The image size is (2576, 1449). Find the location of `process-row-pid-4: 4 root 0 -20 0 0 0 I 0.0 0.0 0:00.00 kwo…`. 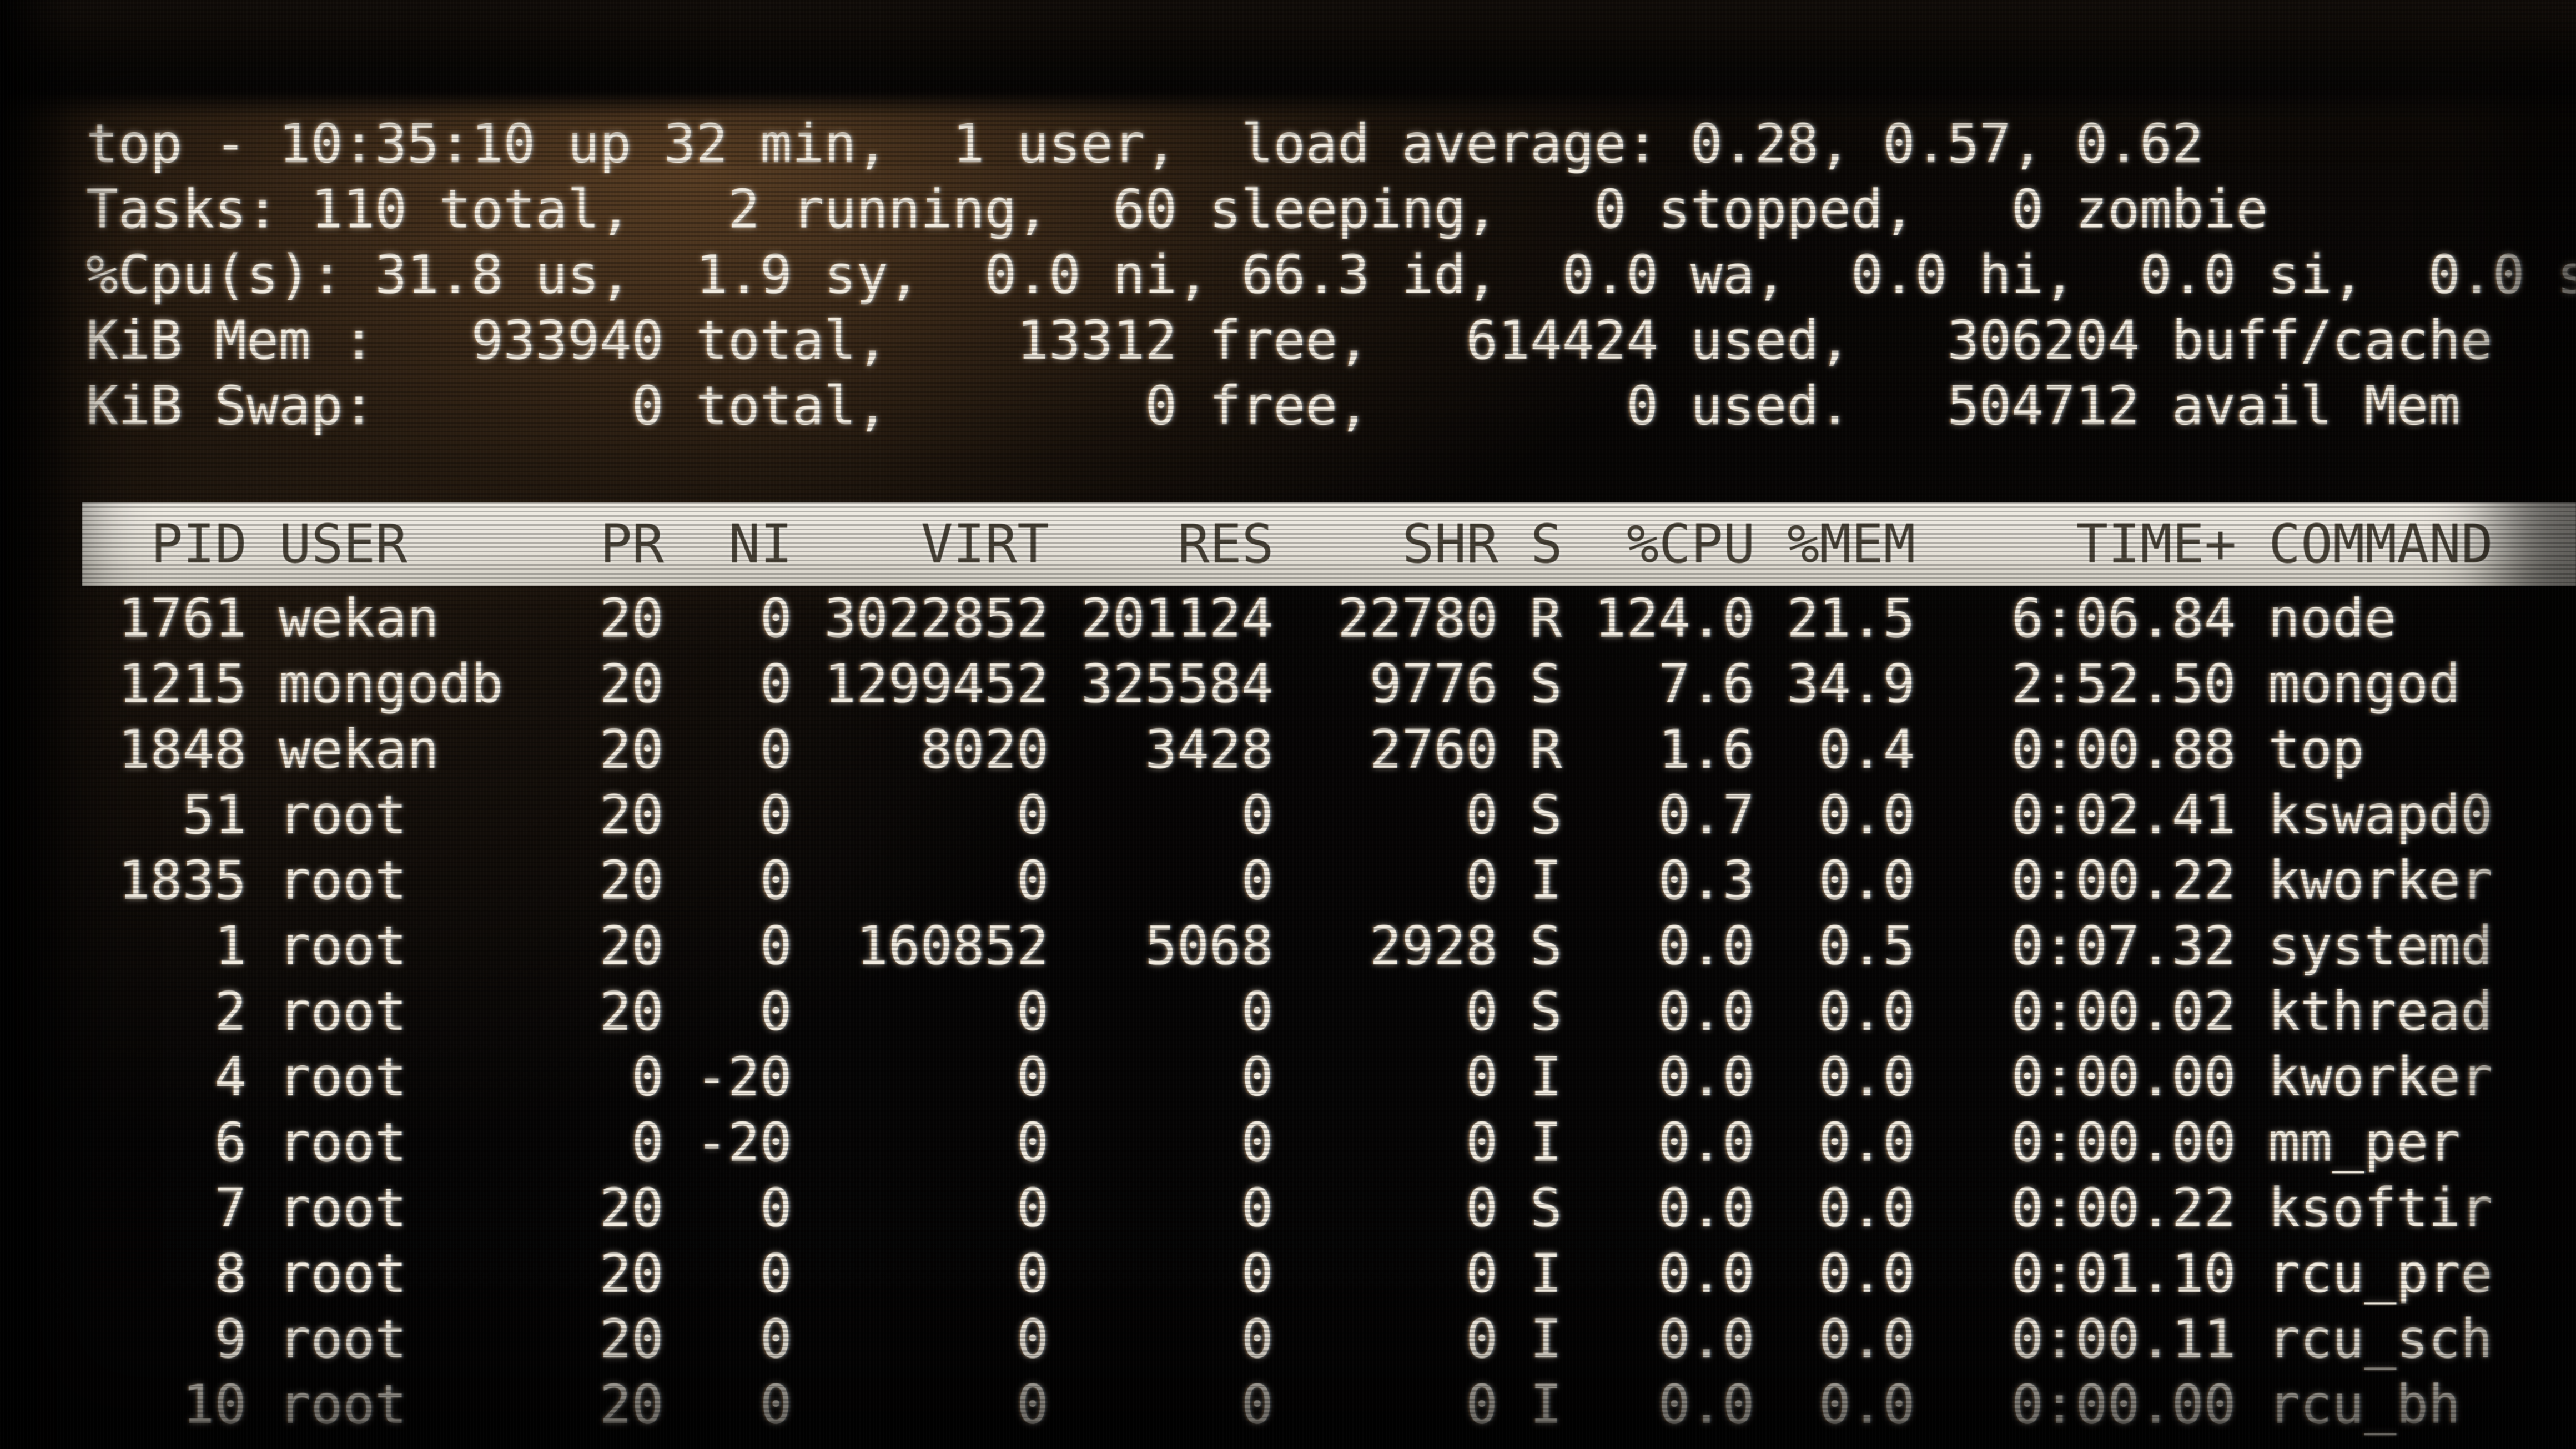

process-row-pid-4: 4 root 0 -20 0 0 0 I 0.0 0.0 0:00.00 kwo… is located at coordinates (1289, 1077).